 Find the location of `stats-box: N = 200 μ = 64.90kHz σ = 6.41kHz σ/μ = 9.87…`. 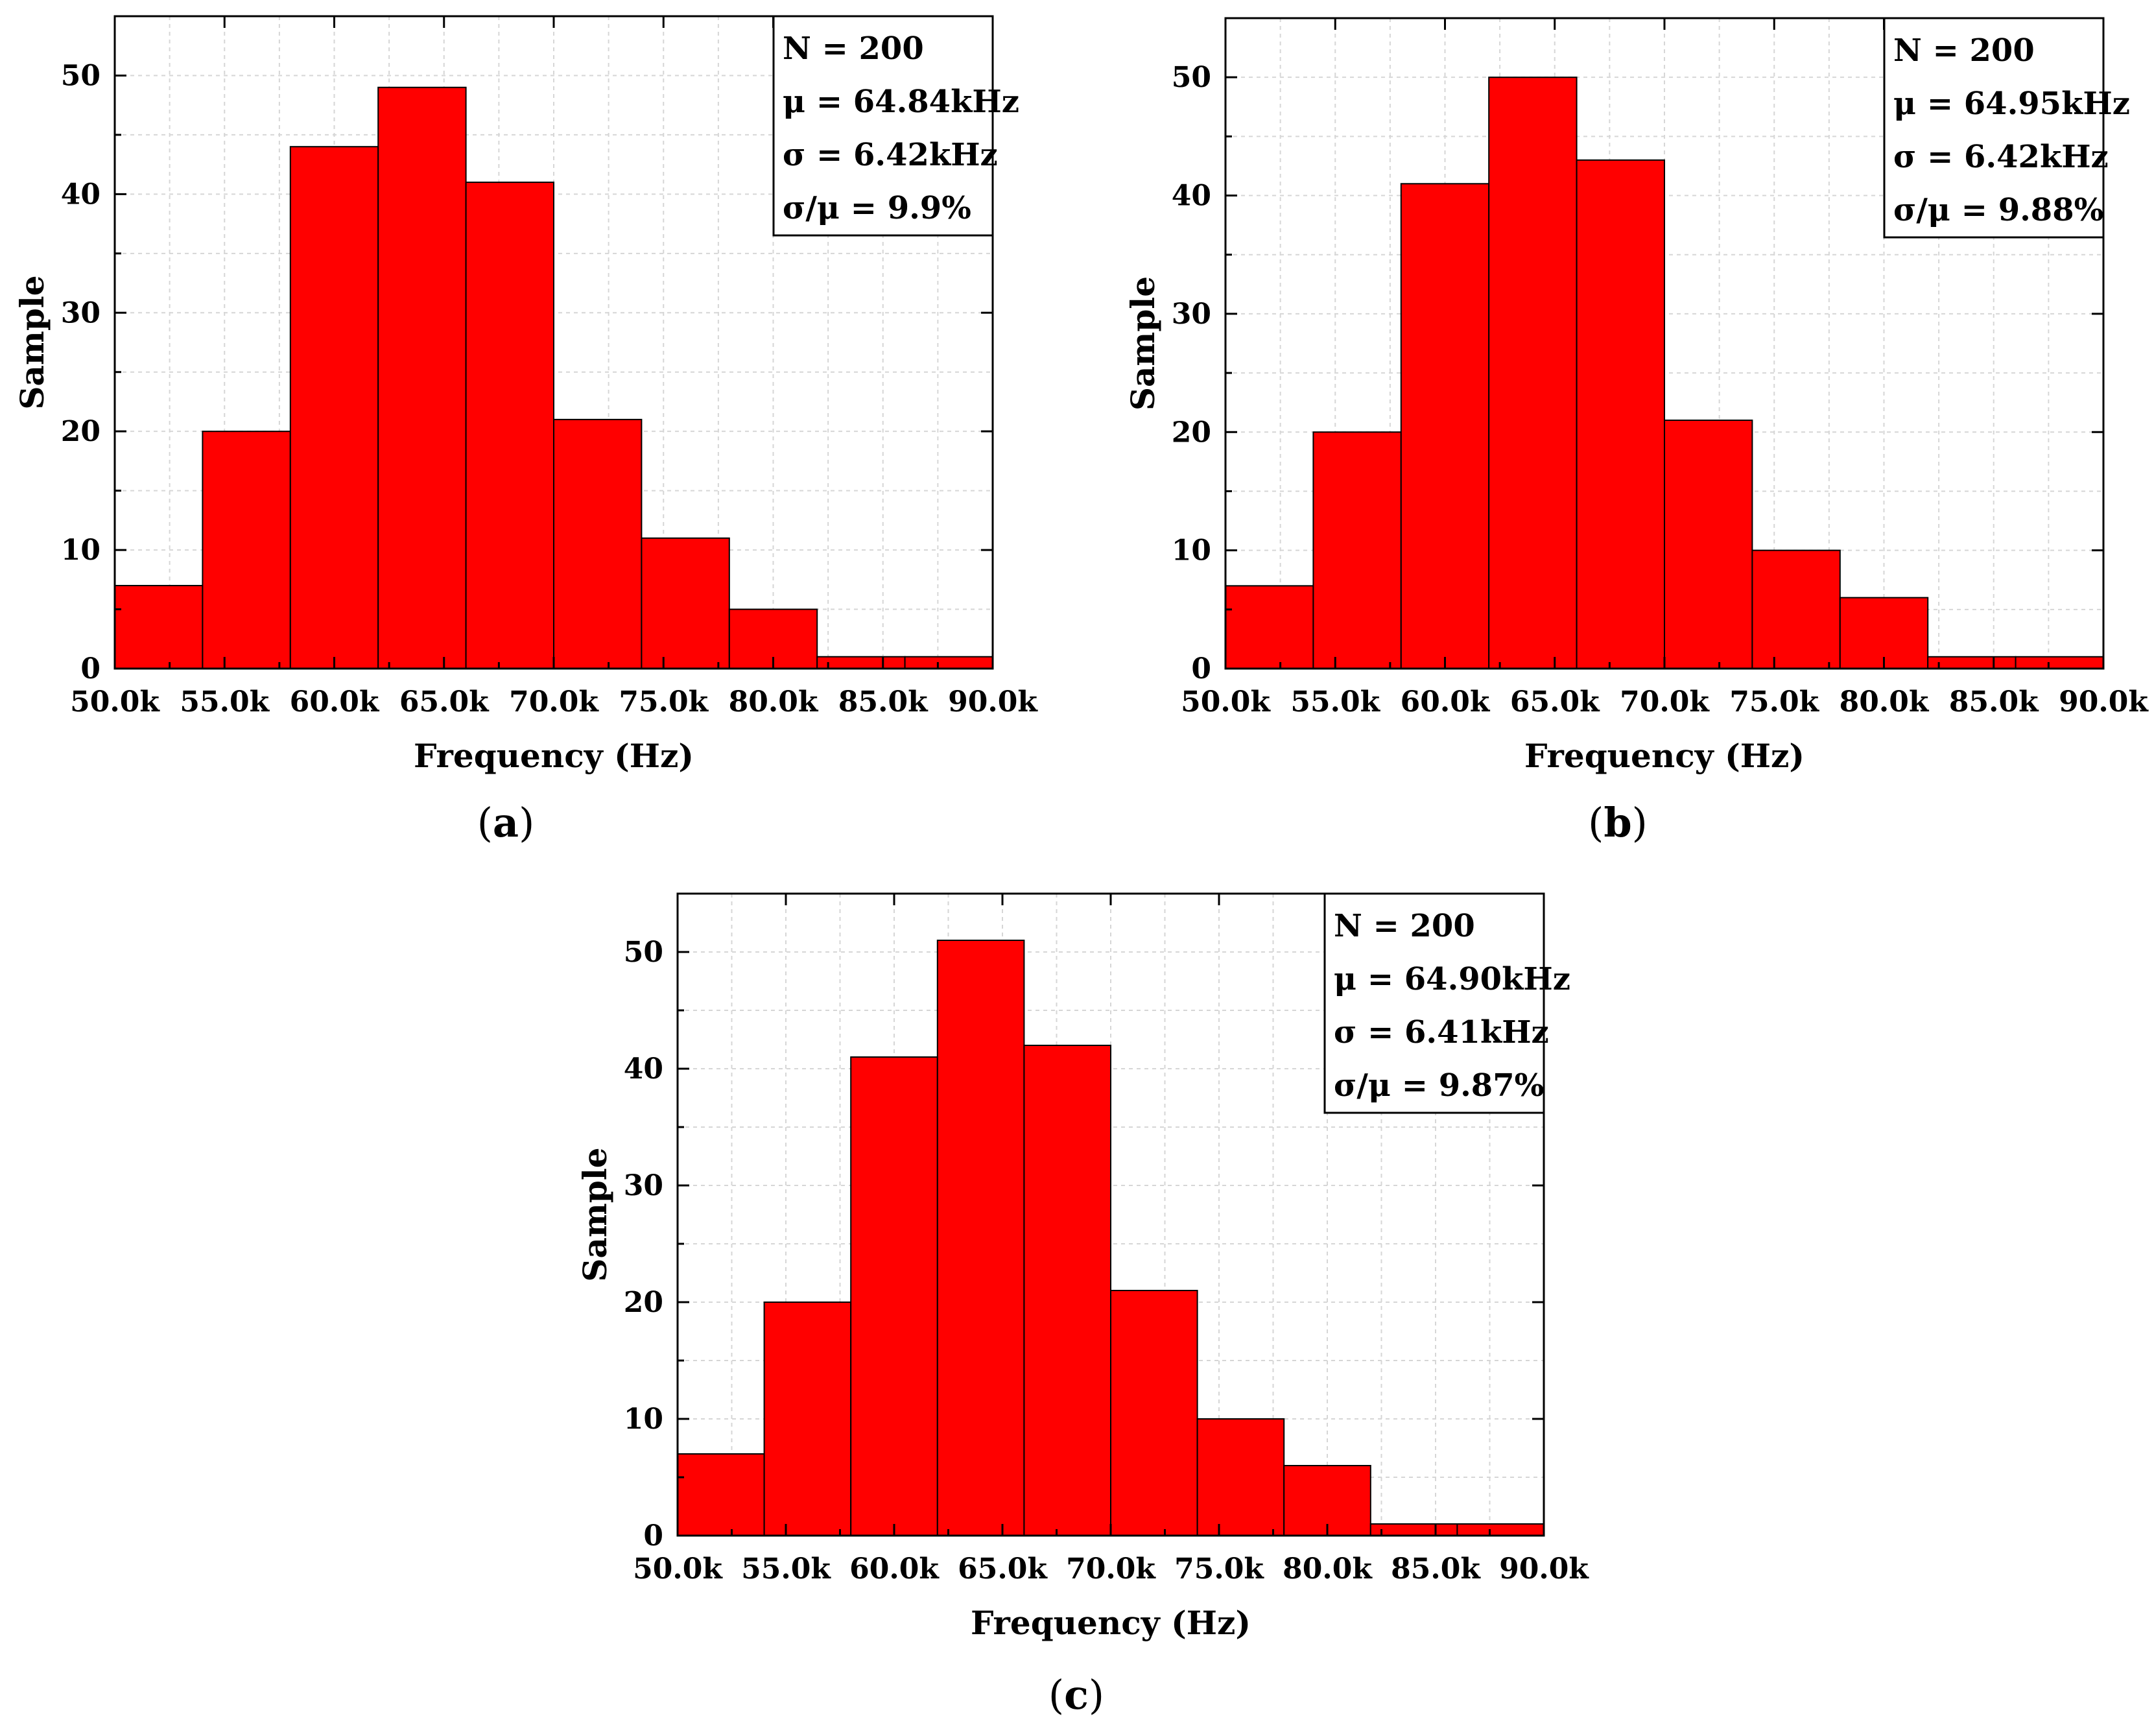

stats-box: N = 200 μ = 64.90kHz σ = 6.41kHz σ/μ = 9.87… is located at coordinates (1446, 1003).